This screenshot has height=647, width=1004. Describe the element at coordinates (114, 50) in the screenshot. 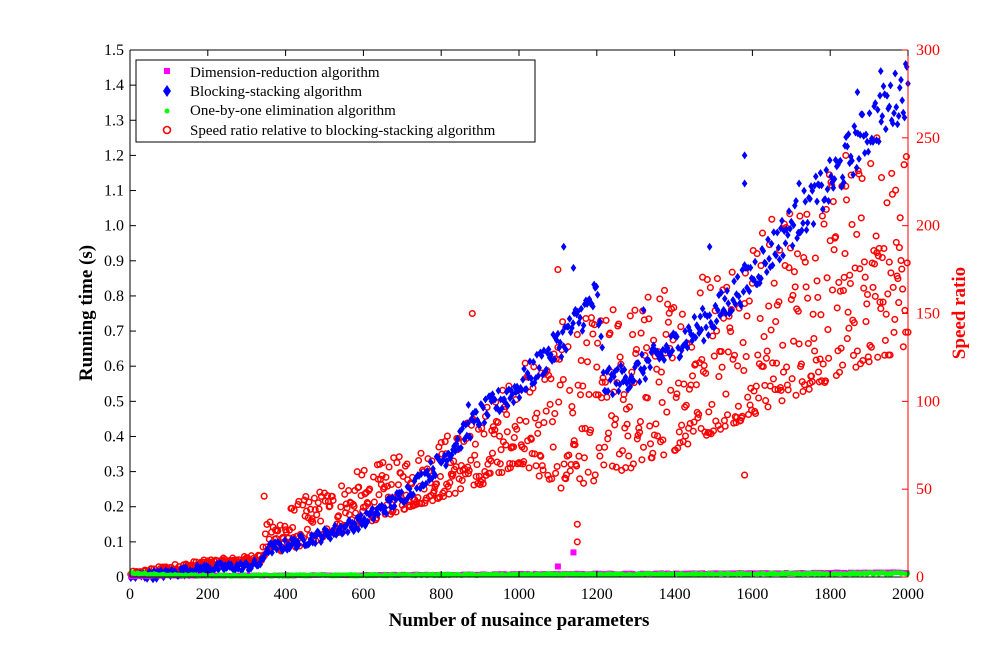

I see `y-left-tick-label: 1.5` at that location.